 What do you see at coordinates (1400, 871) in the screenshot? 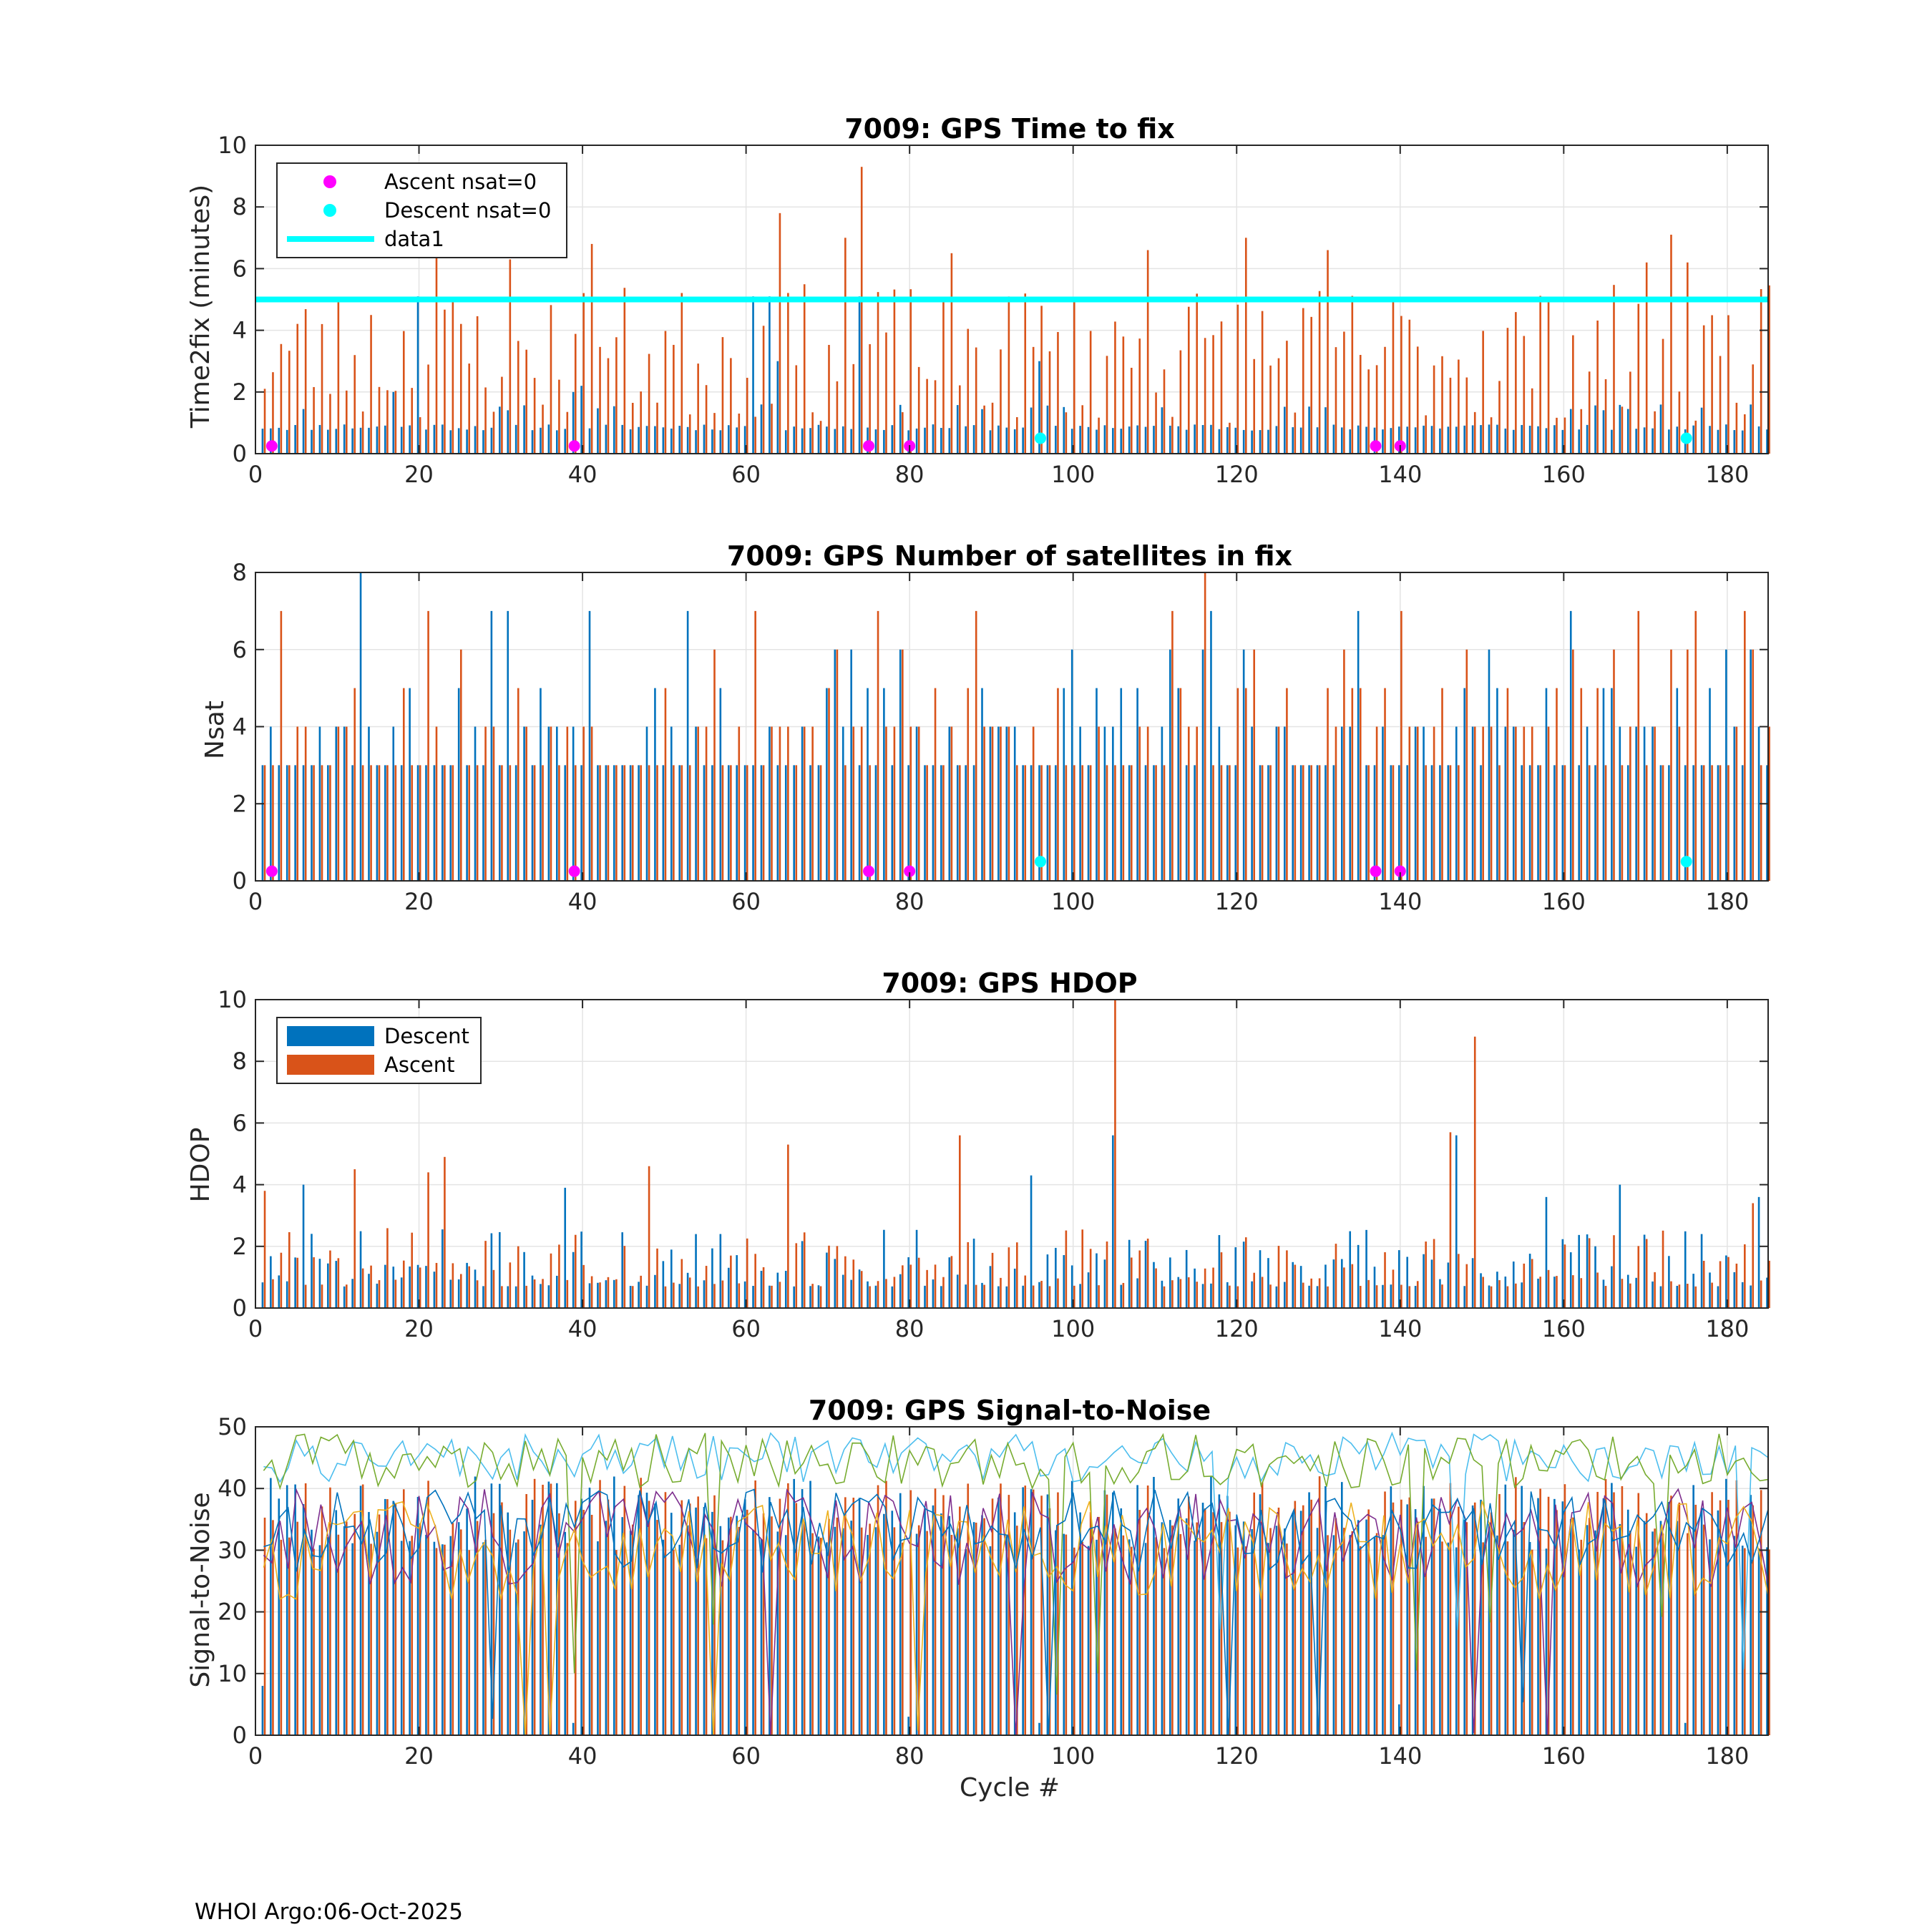
I see `nsat-ascent-nsat0-marker` at bounding box center [1400, 871].